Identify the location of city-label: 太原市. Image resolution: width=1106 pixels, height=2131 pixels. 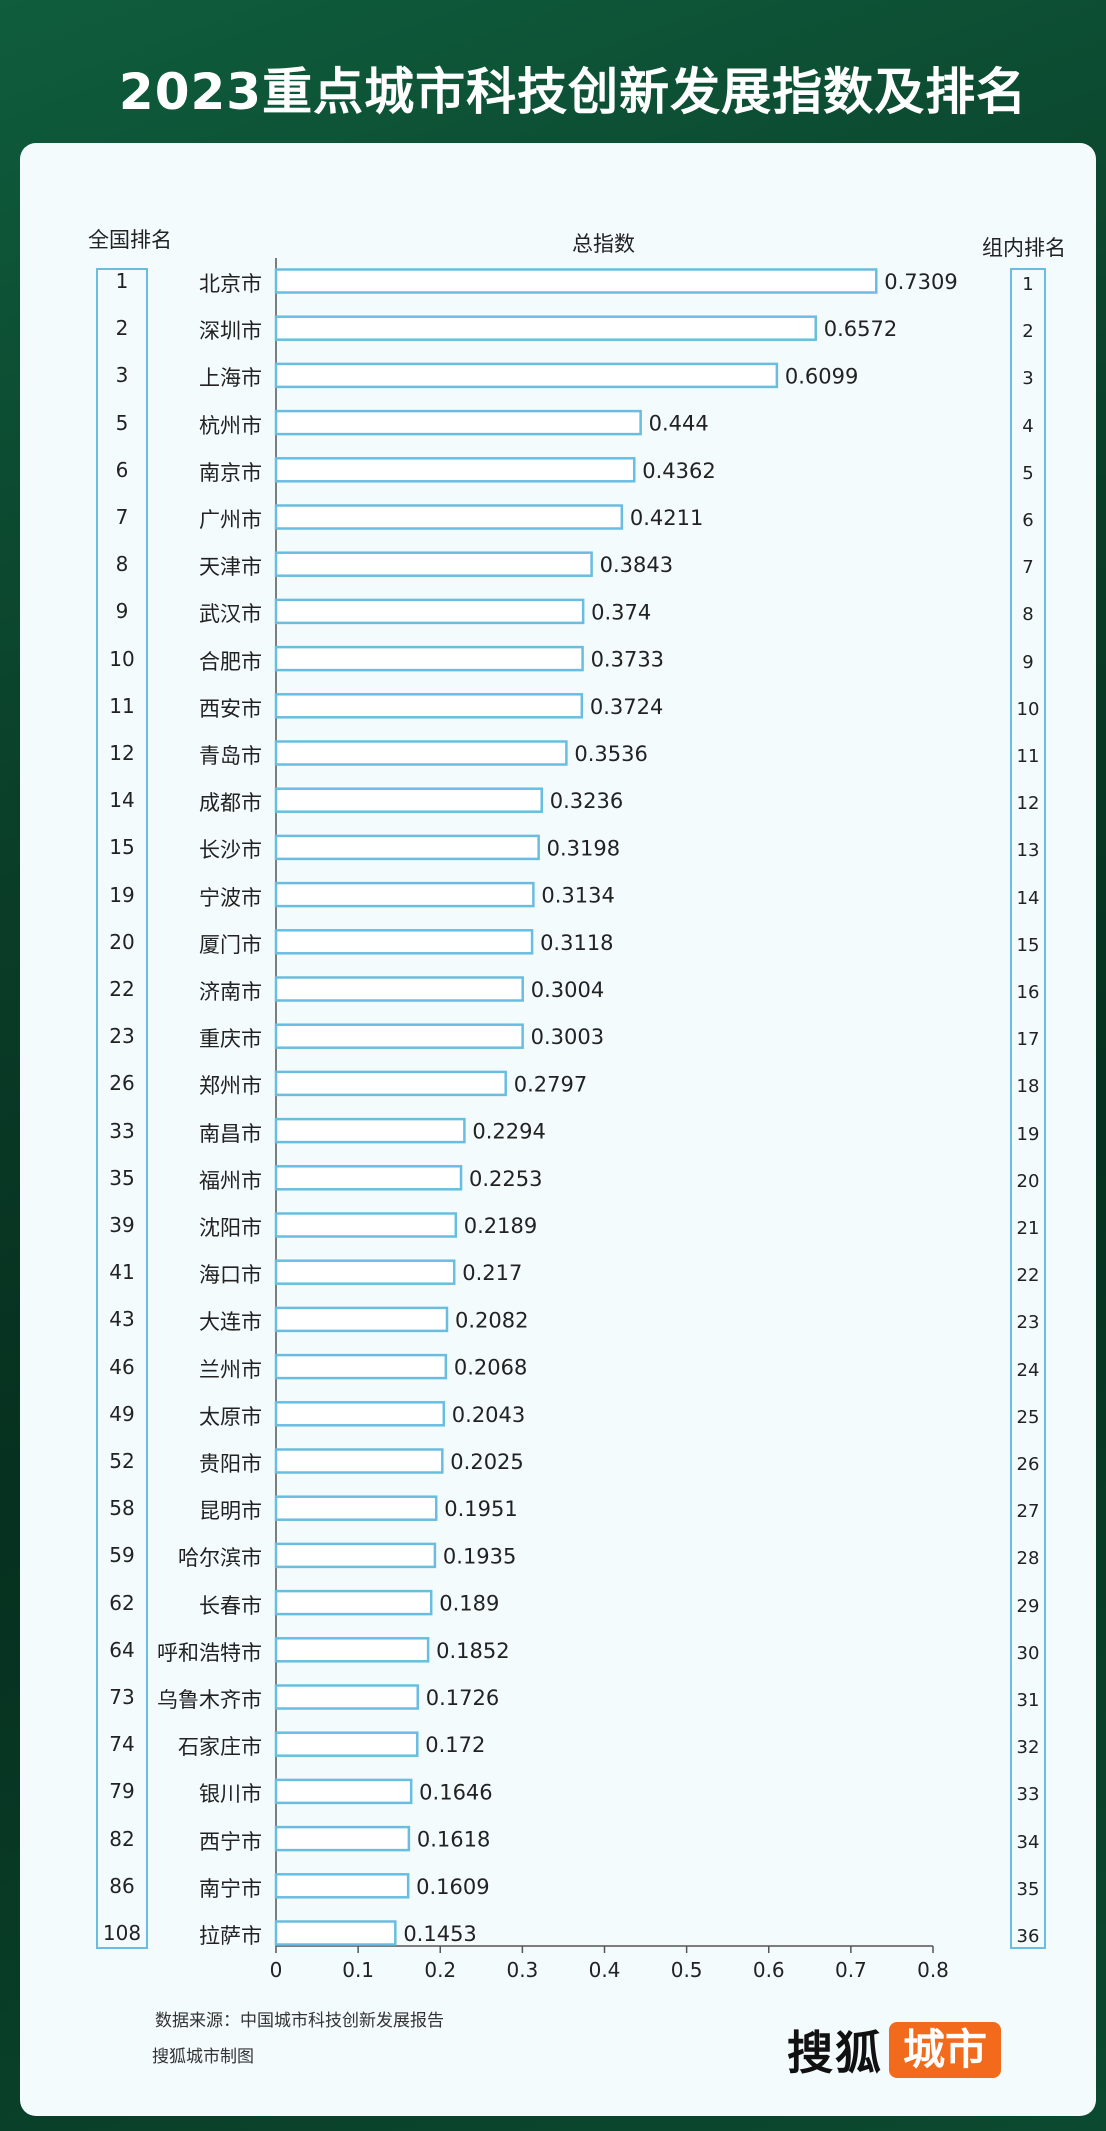
(230, 1416).